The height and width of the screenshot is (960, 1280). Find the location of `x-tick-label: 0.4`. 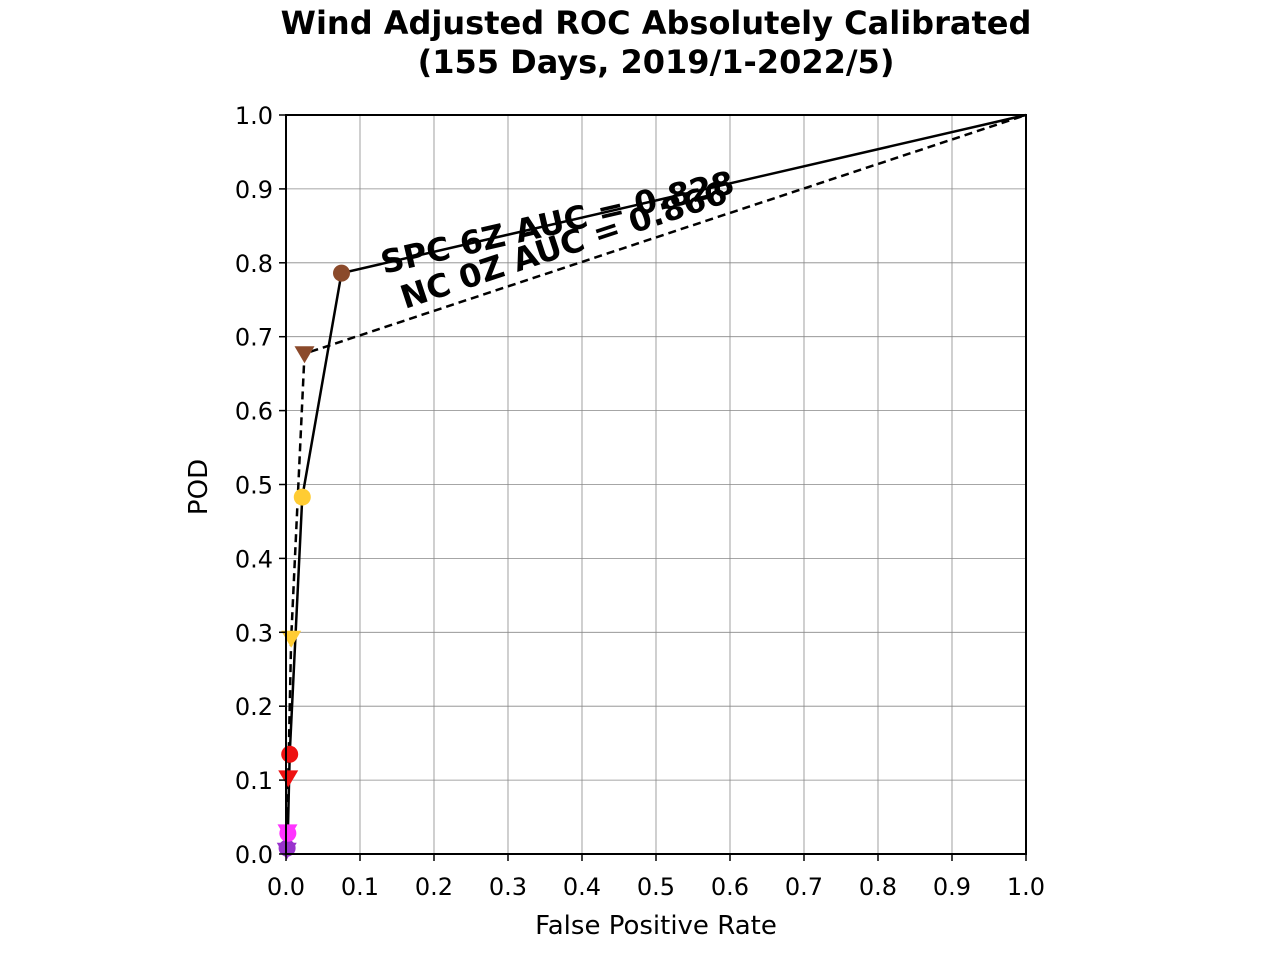

x-tick-label: 0.4 is located at coordinates (582, 887).